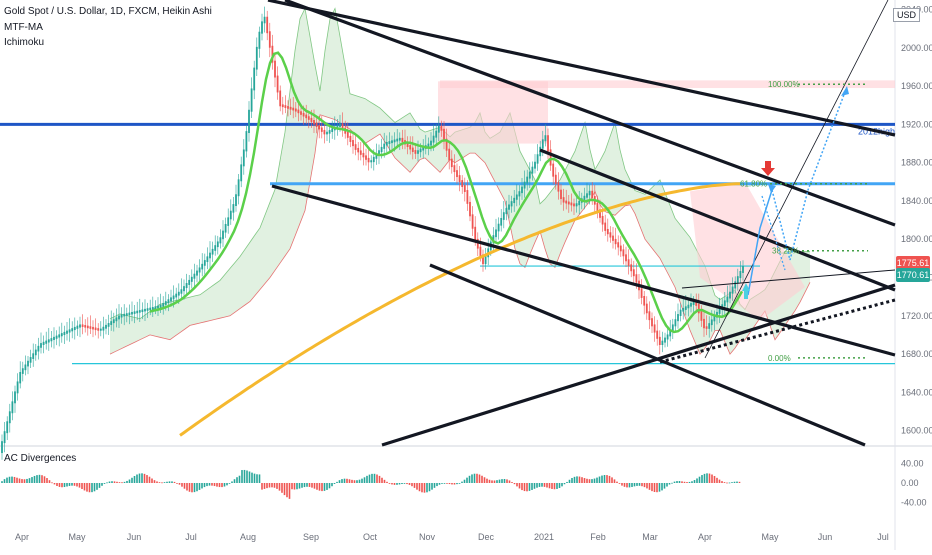 This screenshot has width=932, height=555. What do you see at coordinates (486, 537) in the screenshot?
I see `x-tick-label: Dec` at bounding box center [486, 537].